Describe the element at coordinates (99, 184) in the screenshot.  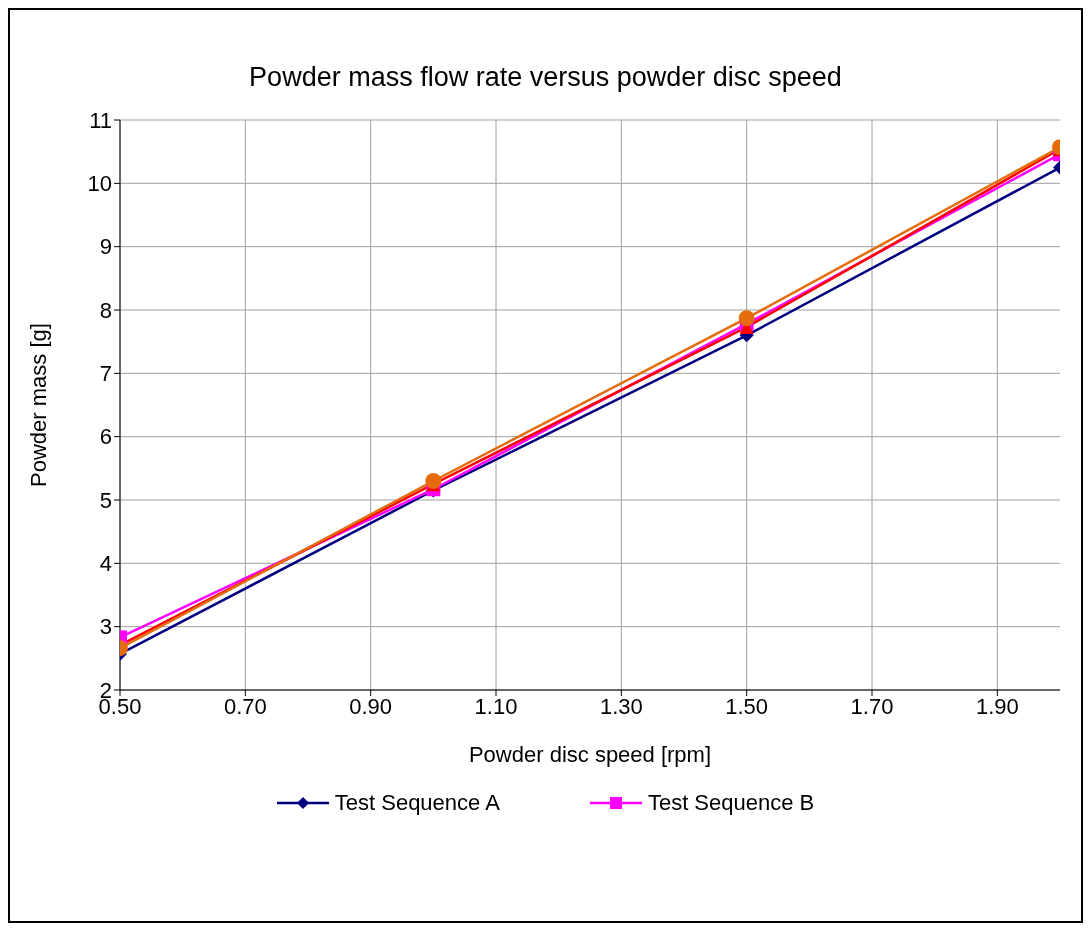
I see `y-tick-label: 10` at that location.